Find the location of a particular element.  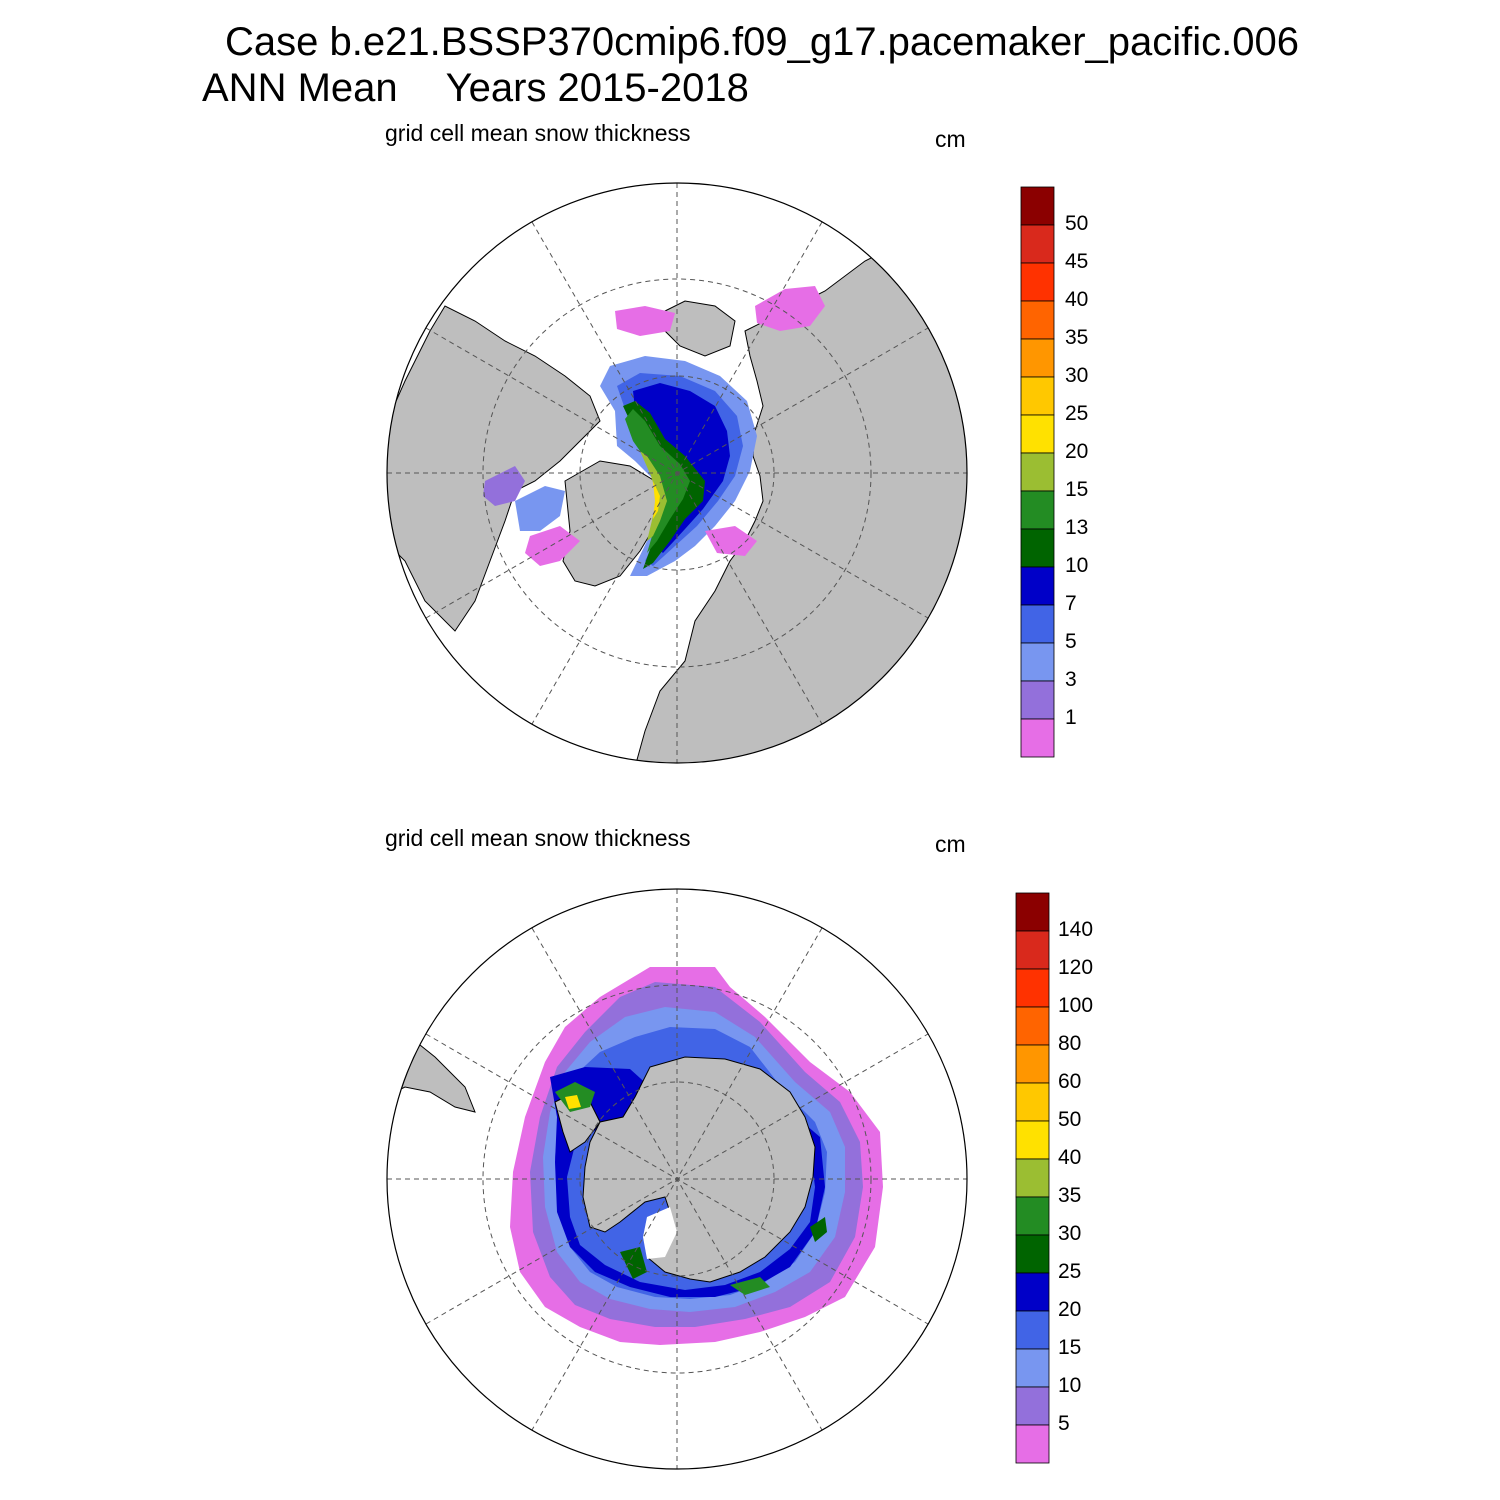

sh-panel-title: grid cell mean snow thickness is located at coordinates (538, 838).